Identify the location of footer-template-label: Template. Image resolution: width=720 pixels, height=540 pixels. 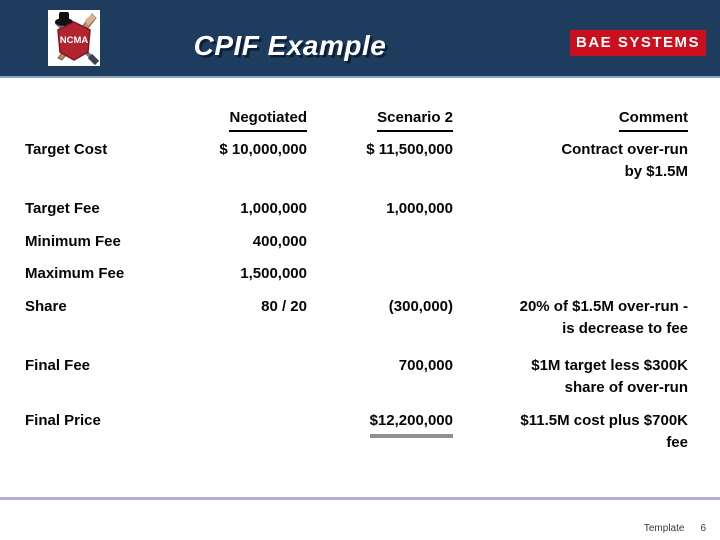
(664, 528).